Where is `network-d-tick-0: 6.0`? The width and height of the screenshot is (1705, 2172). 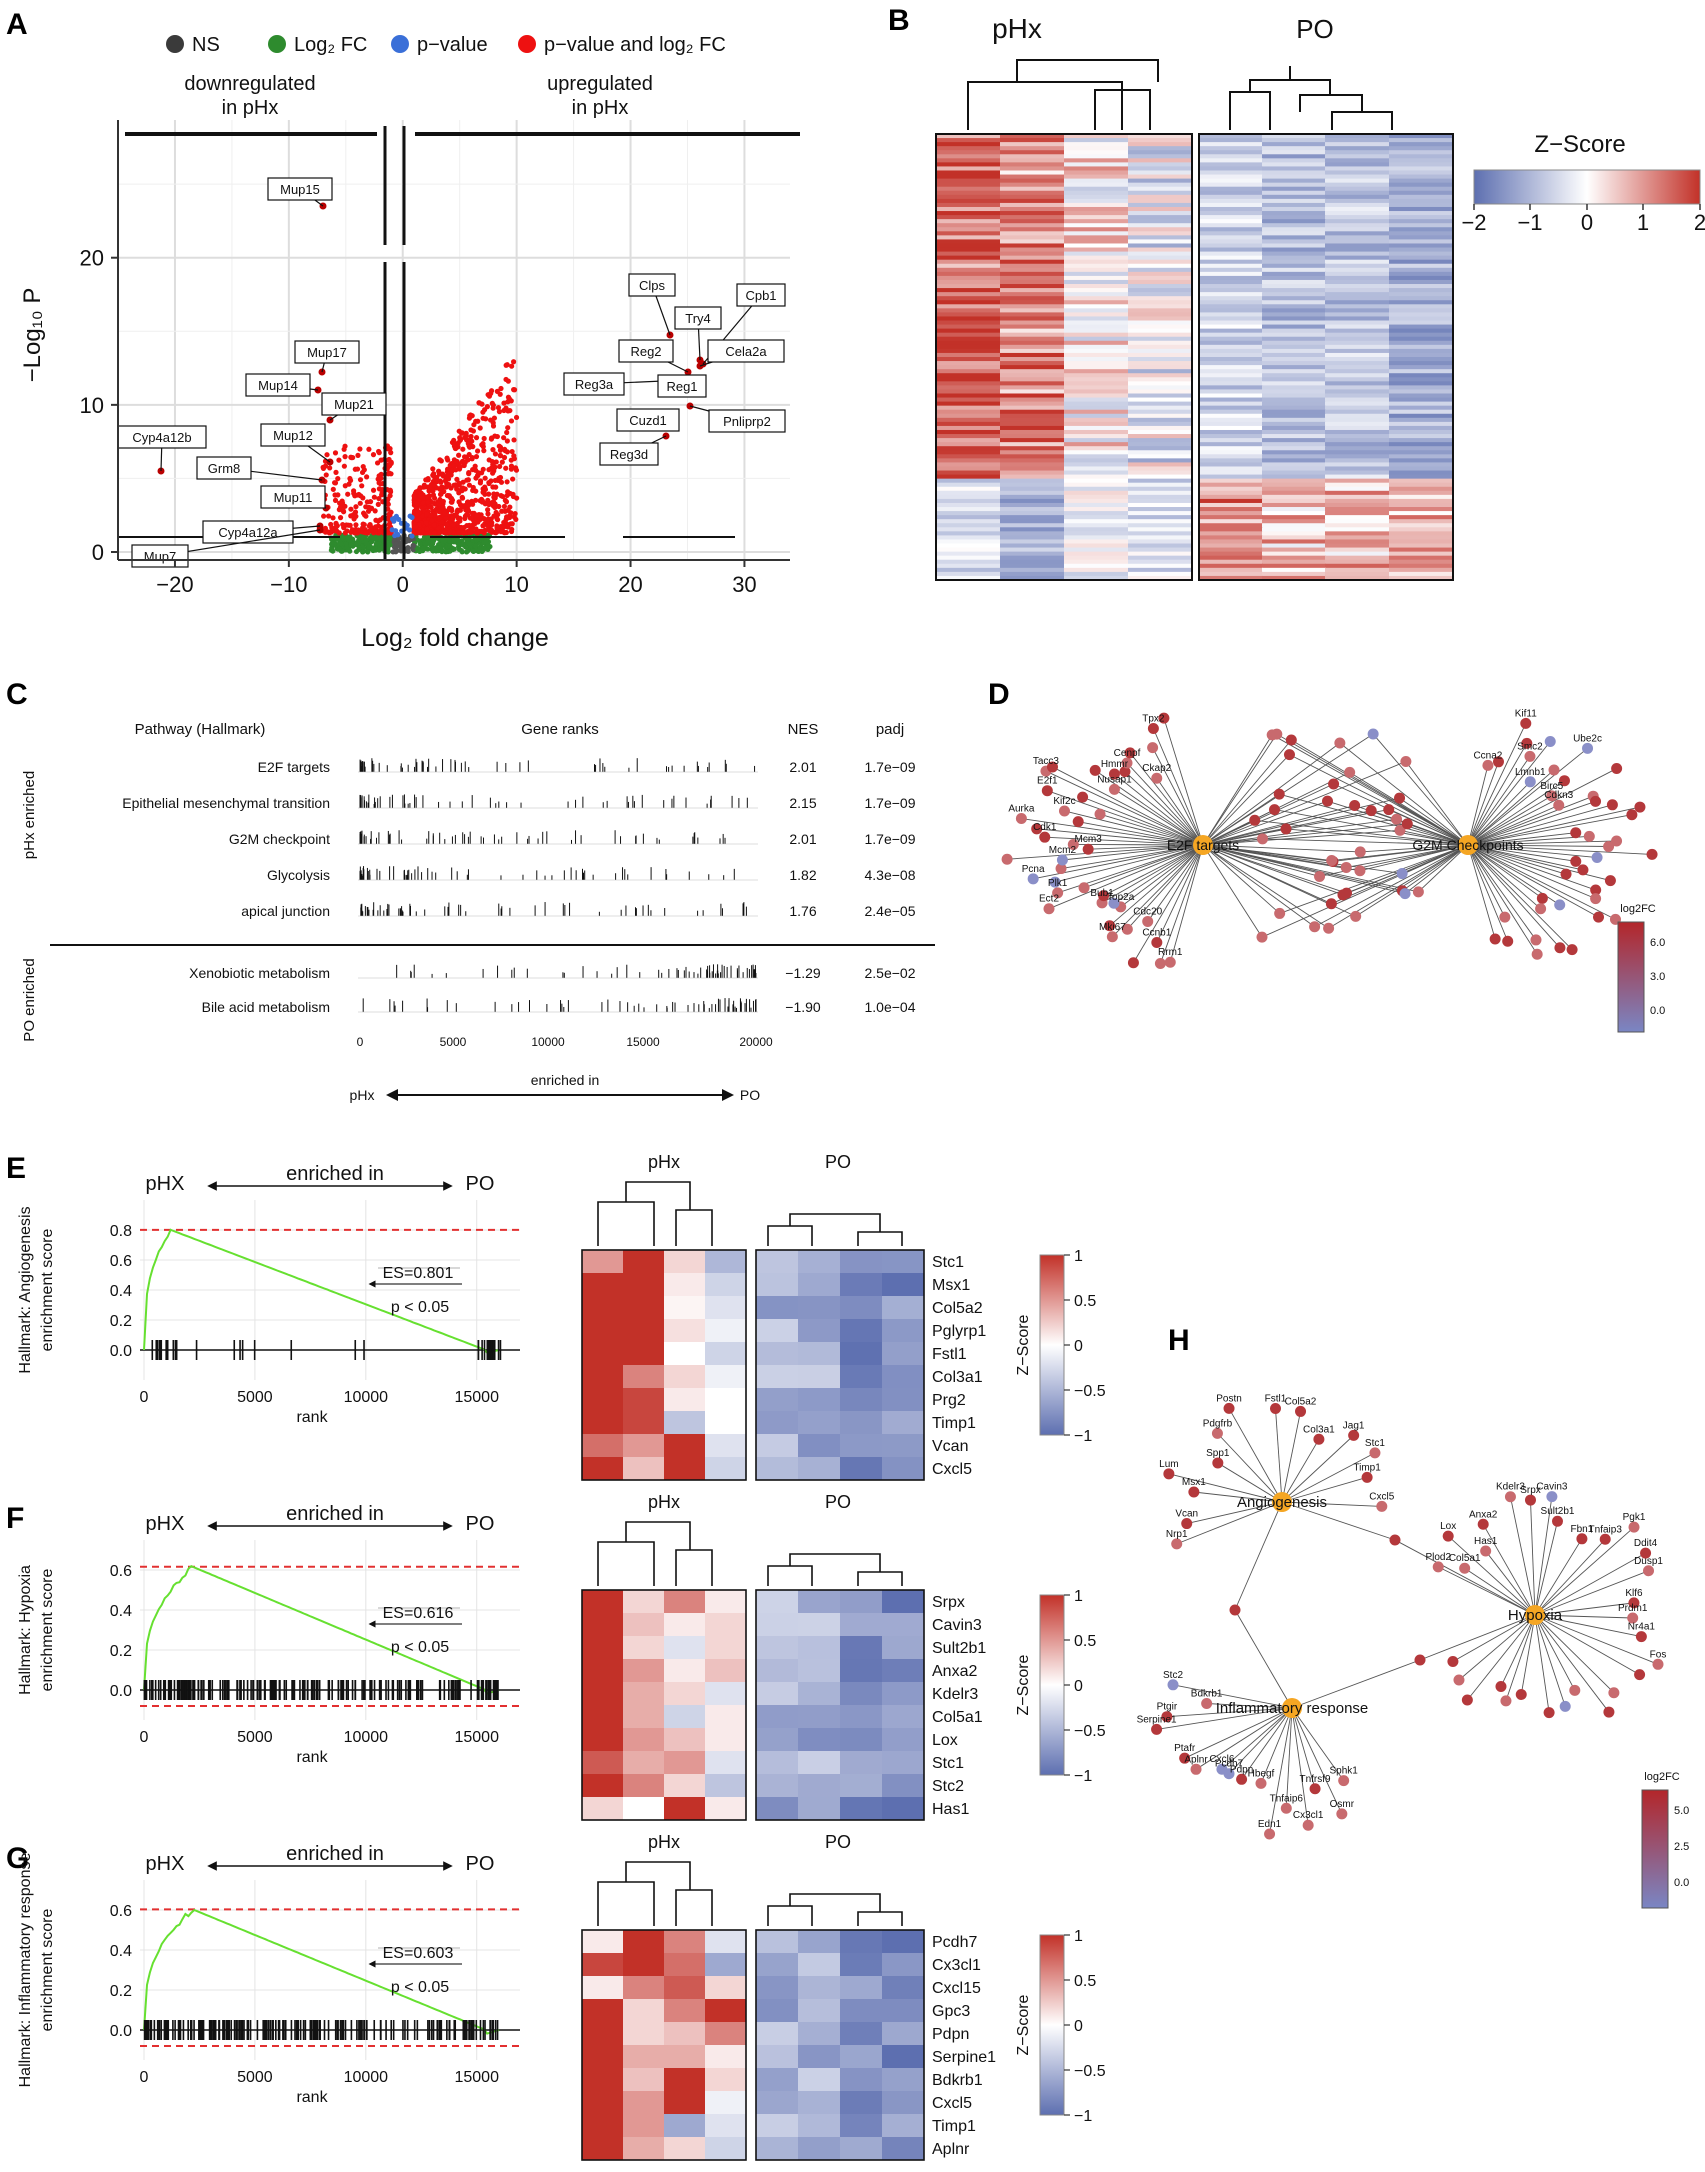 network-d-tick-0: 6.0 is located at coordinates (1657, 943).